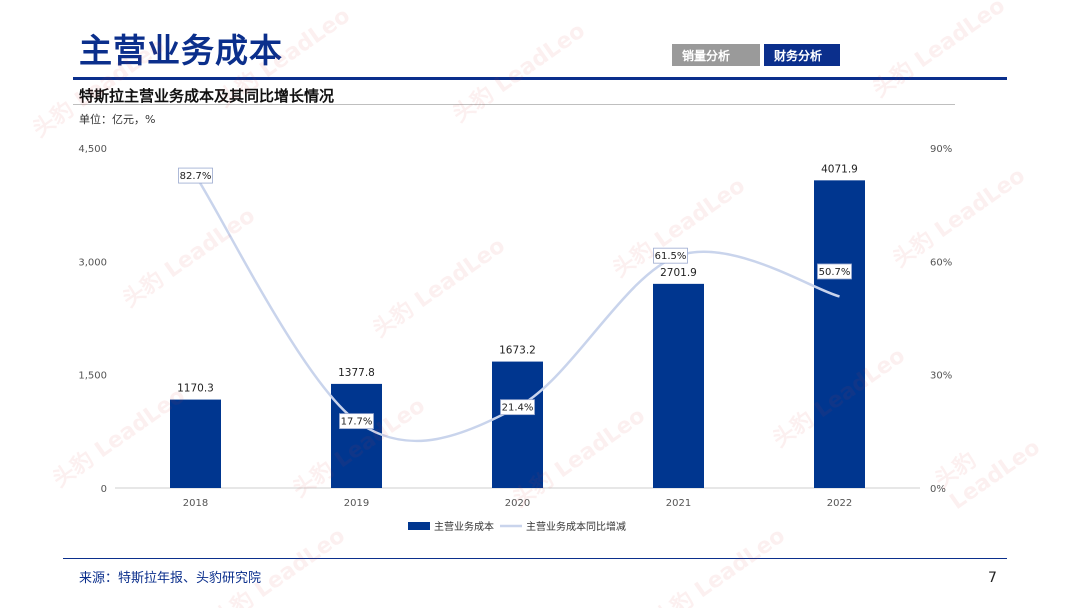 This screenshot has width=1080, height=608. I want to click on x-tick-label: 2020, so click(517, 503).